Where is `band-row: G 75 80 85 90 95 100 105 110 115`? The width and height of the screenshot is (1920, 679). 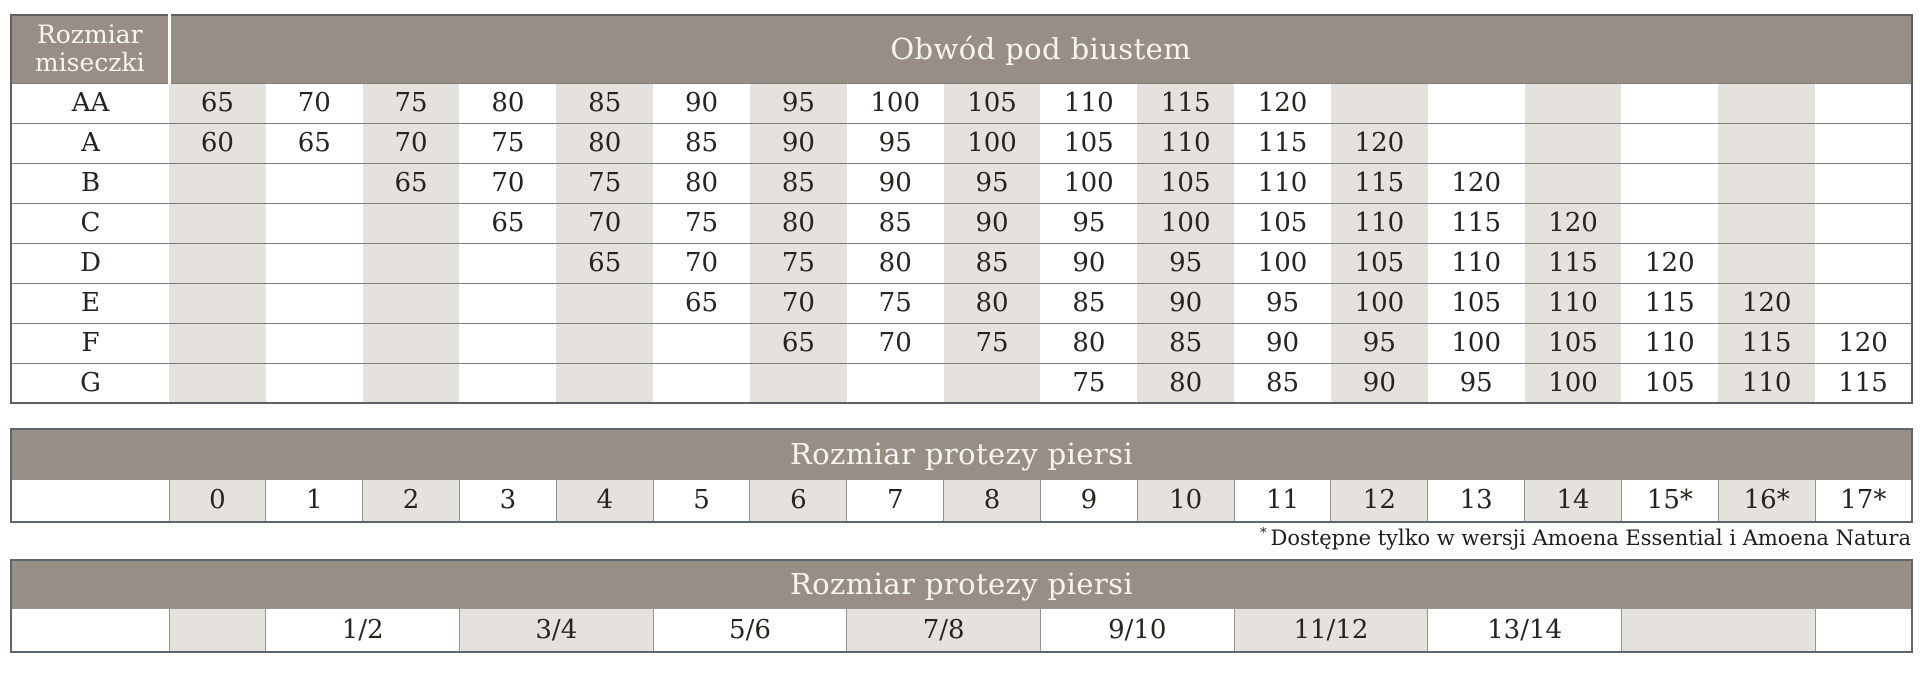 band-row: G 75 80 85 90 95 100 105 110 115 is located at coordinates (961, 383).